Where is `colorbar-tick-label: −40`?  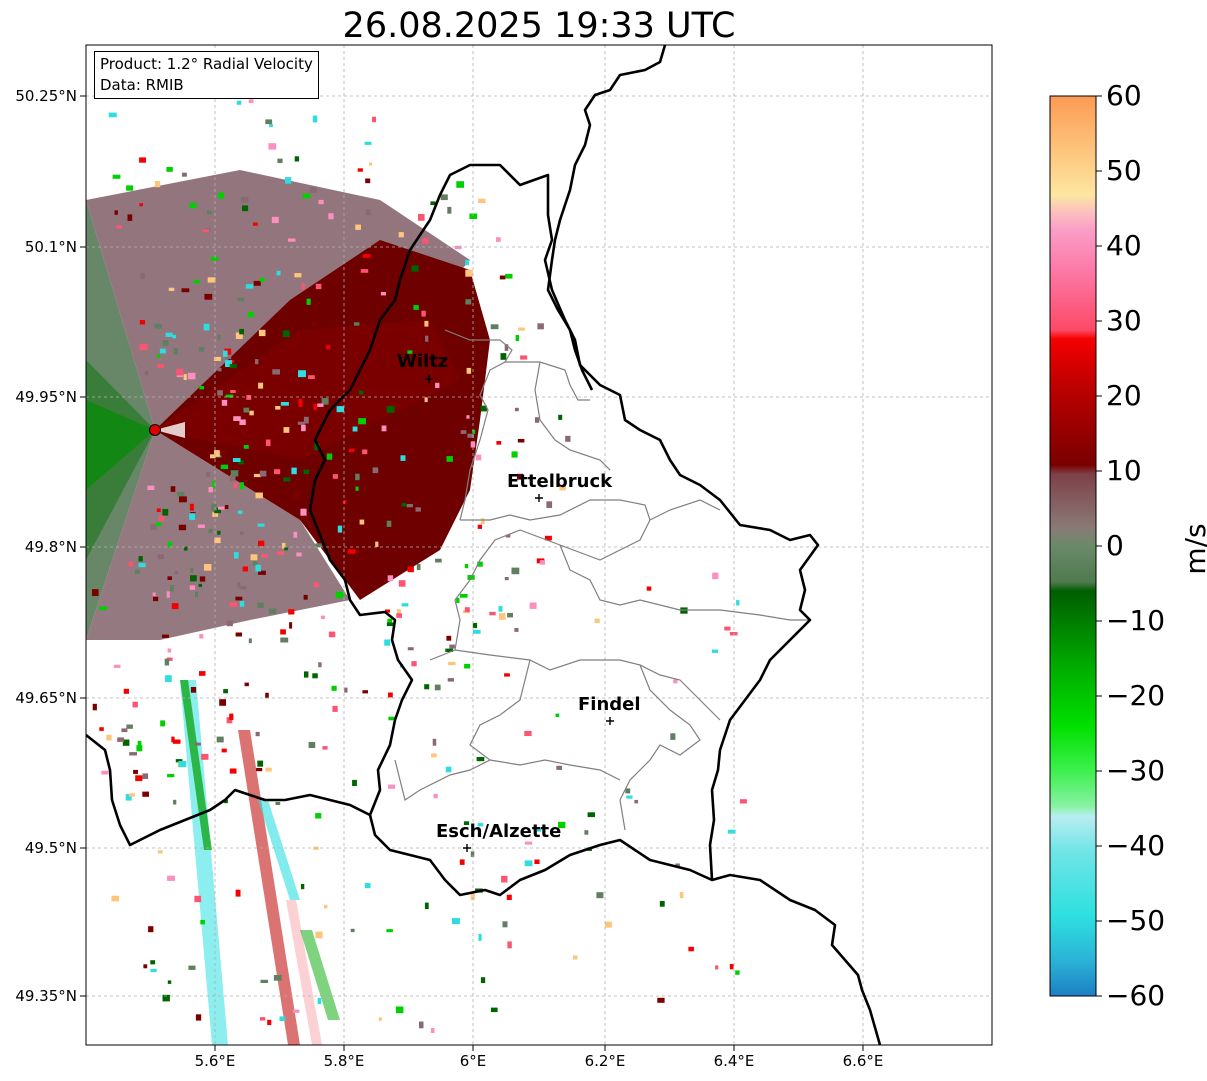 colorbar-tick-label: −40 is located at coordinates (1136, 845).